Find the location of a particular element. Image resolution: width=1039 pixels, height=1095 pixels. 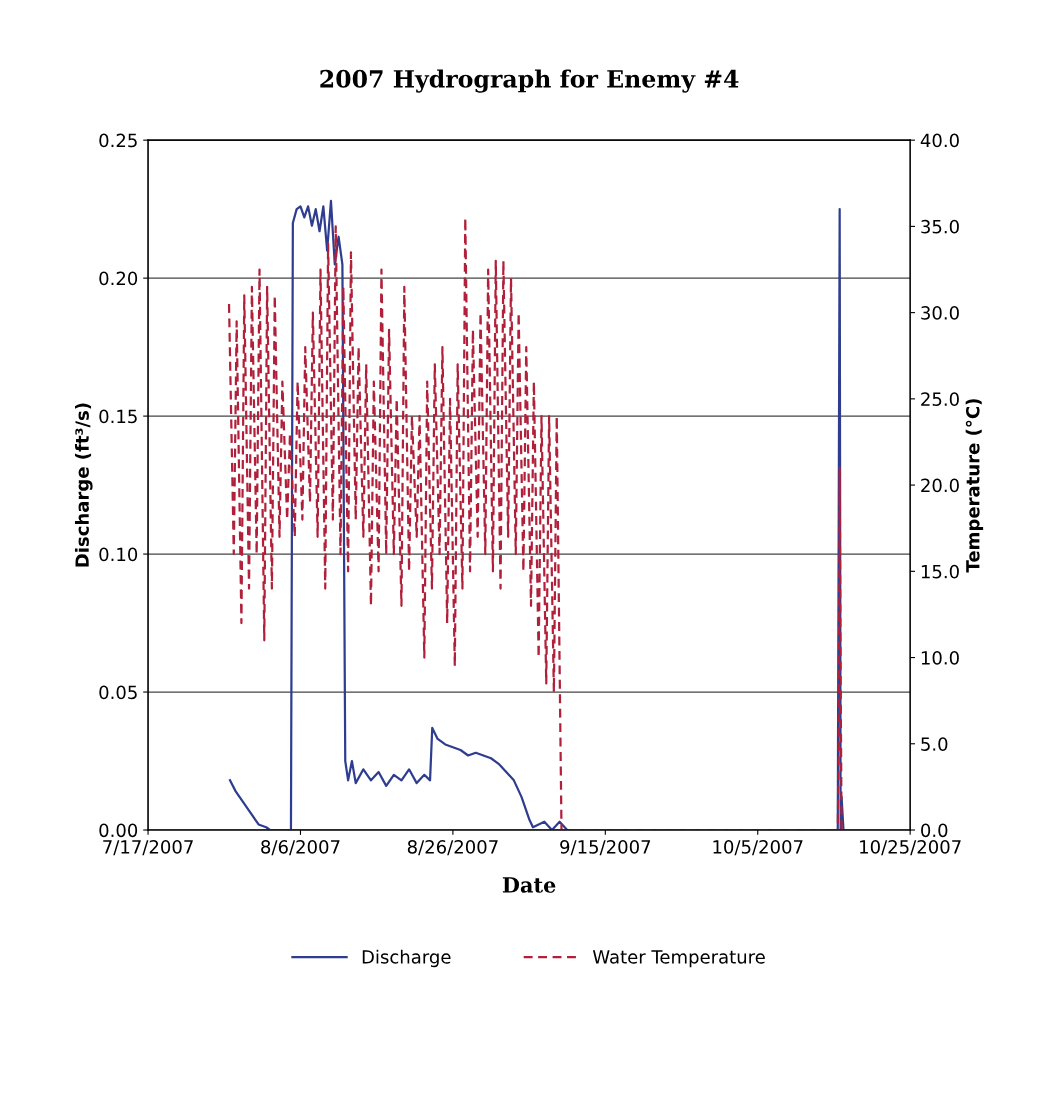

chart-title: 2007 Hydrograph for Enemy #4 is located at coordinates (529, 81).